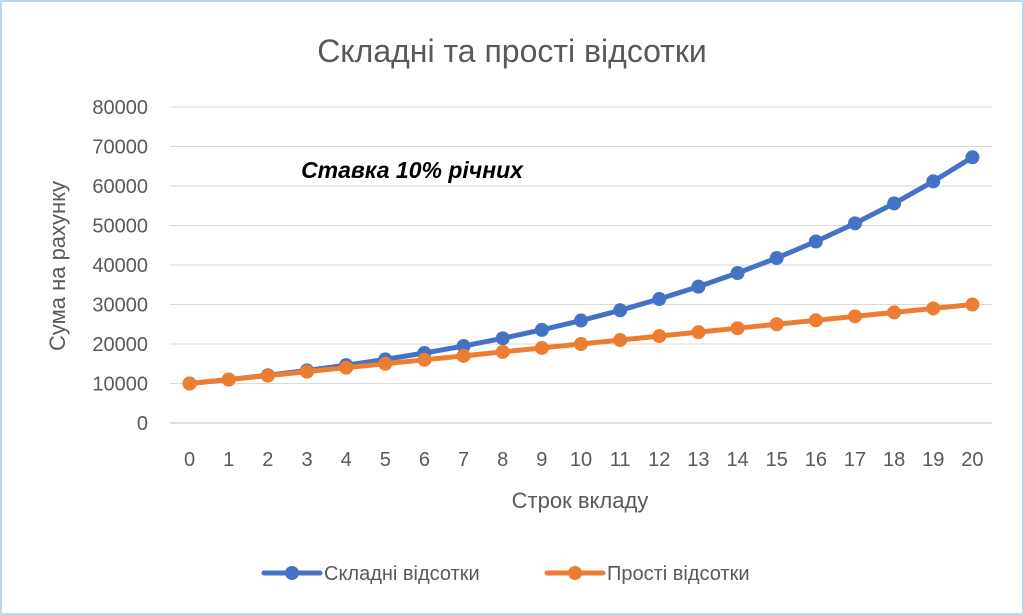 This screenshot has width=1024, height=615. I want to click on x-tick-label: 9, so click(541, 460).